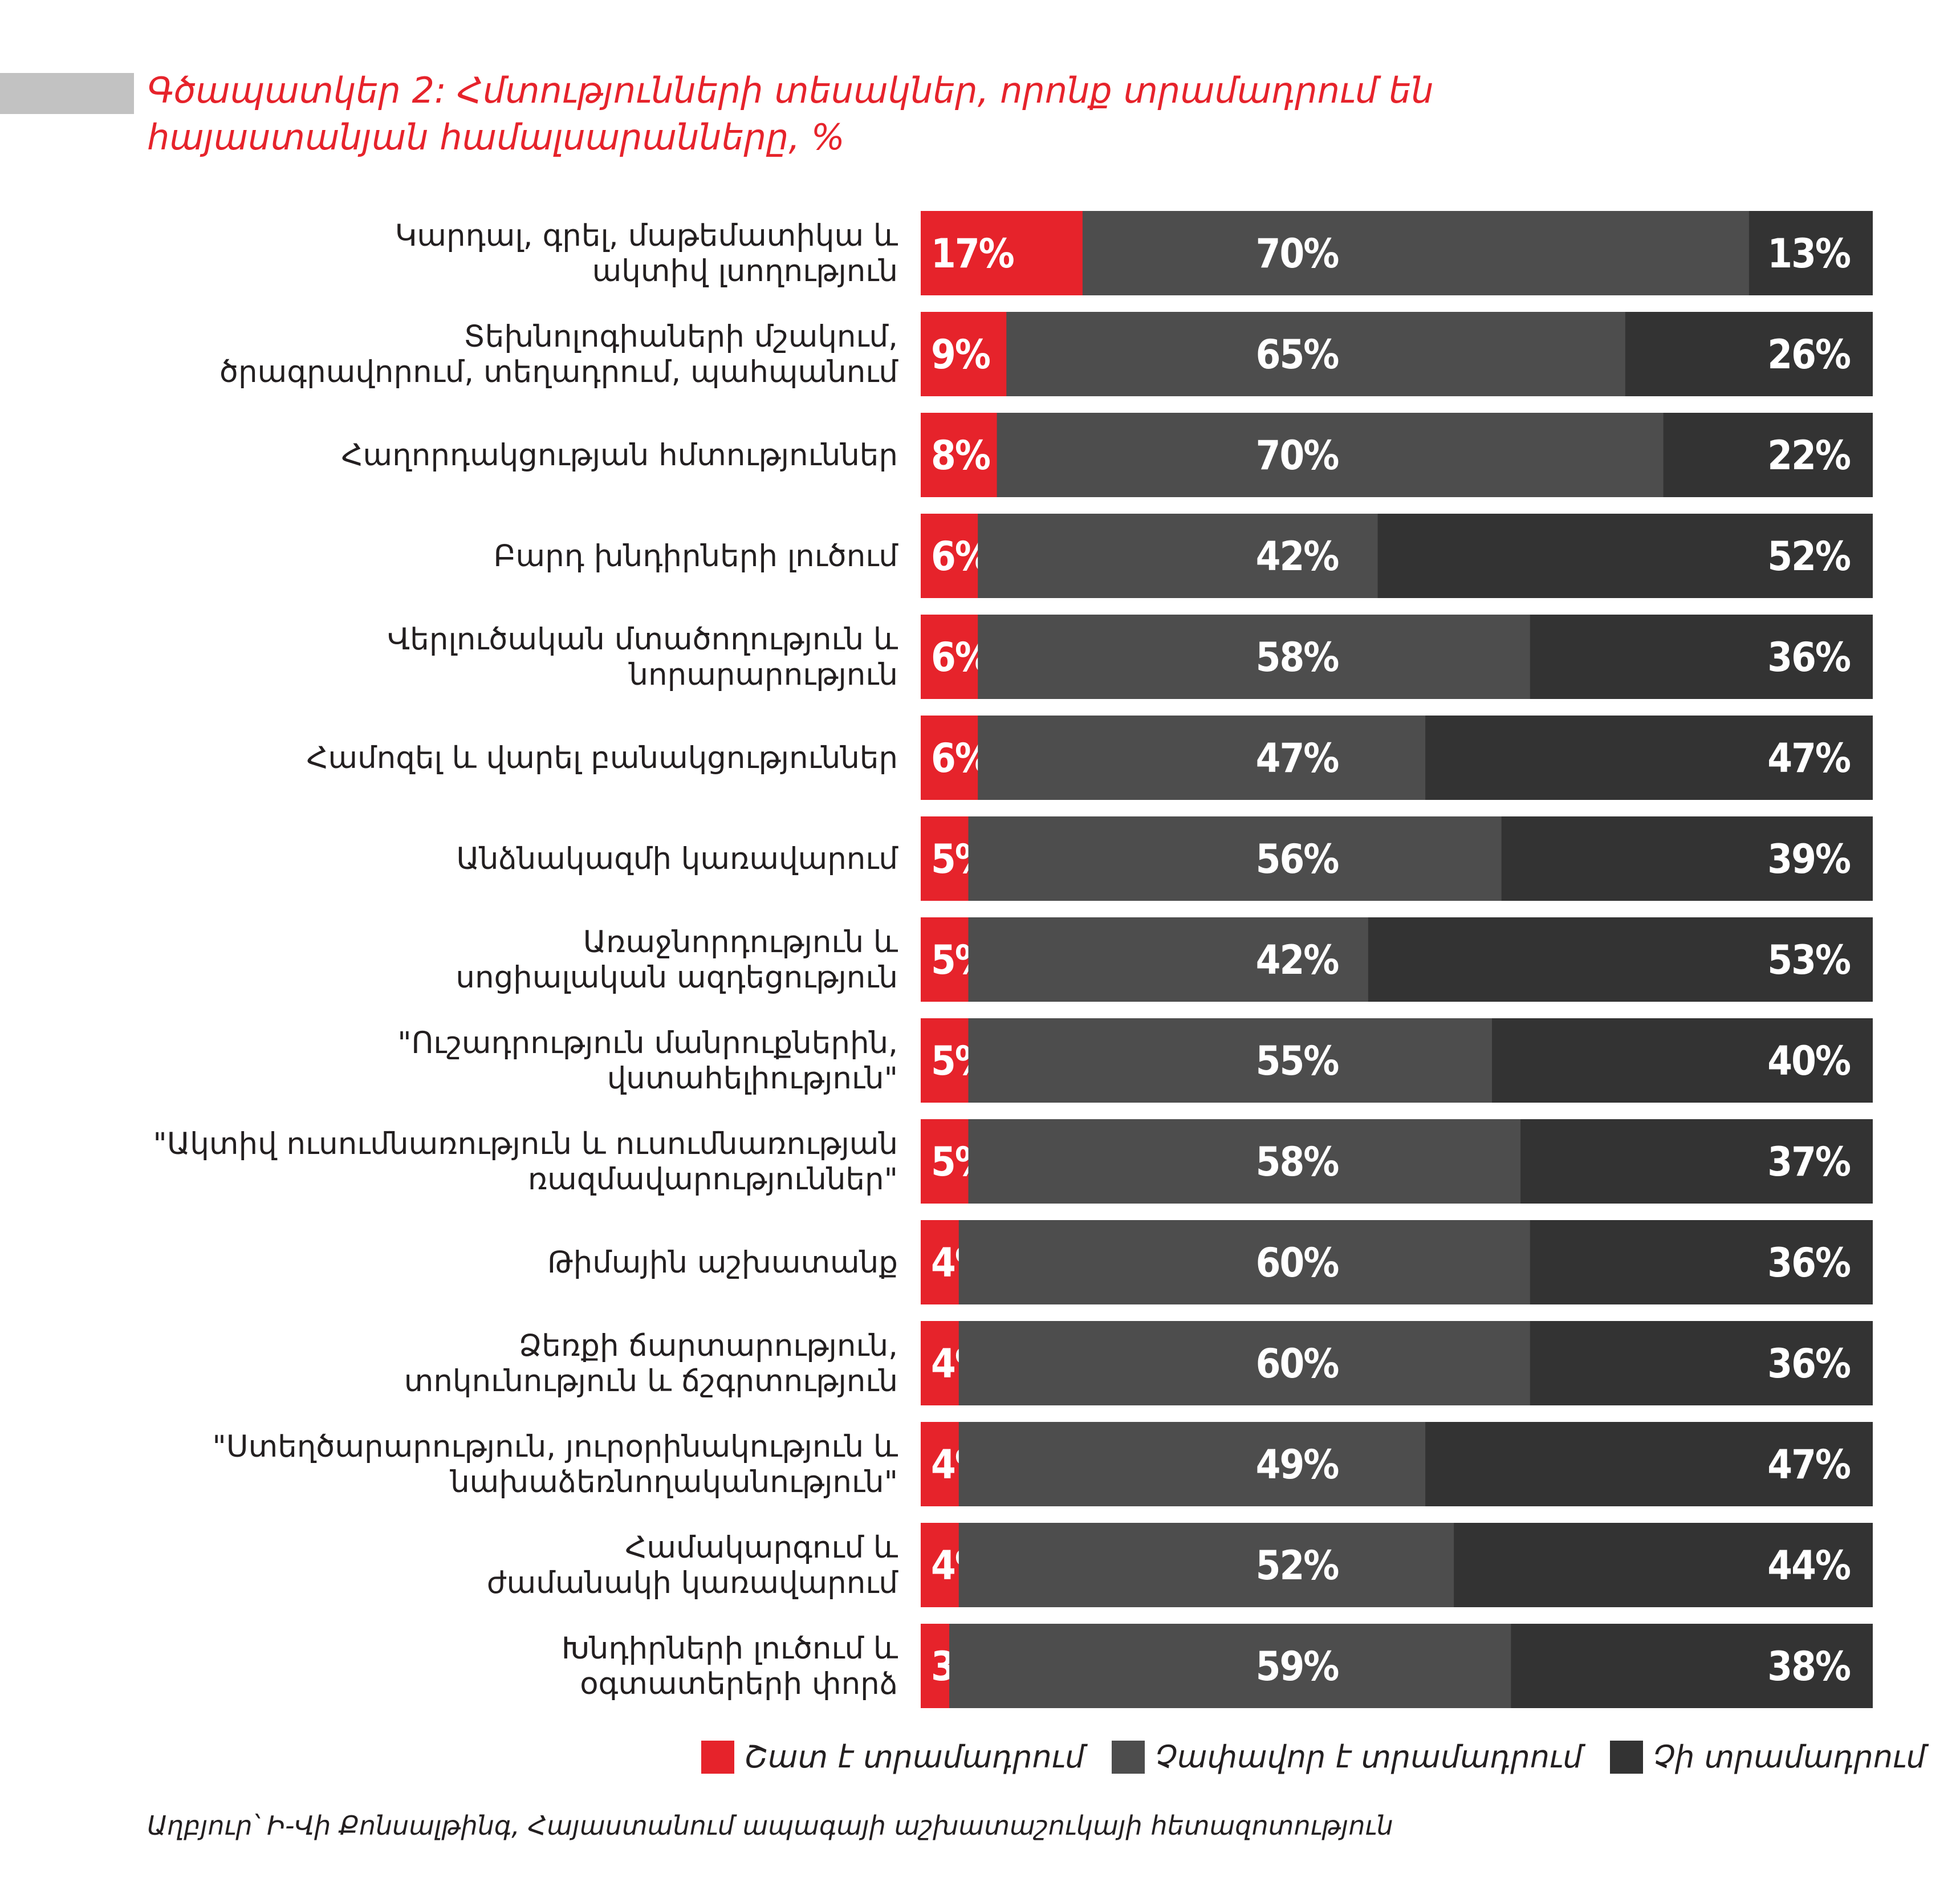 The height and width of the screenshot is (1890, 1960). Describe the element at coordinates (1809, 455) in the screenshot. I see `value-label-none: 22%` at that location.